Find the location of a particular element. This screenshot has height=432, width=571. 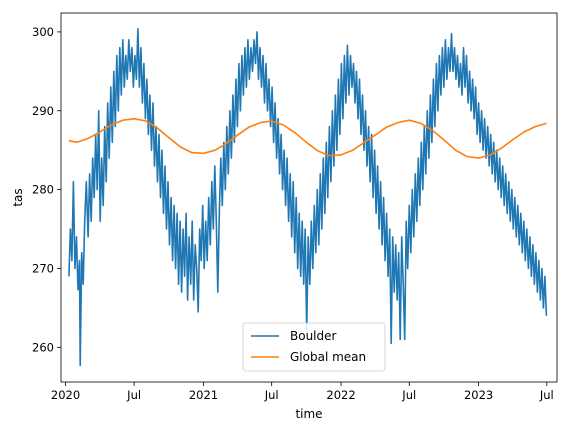

y-axis-label: tas is located at coordinates (18, 197).